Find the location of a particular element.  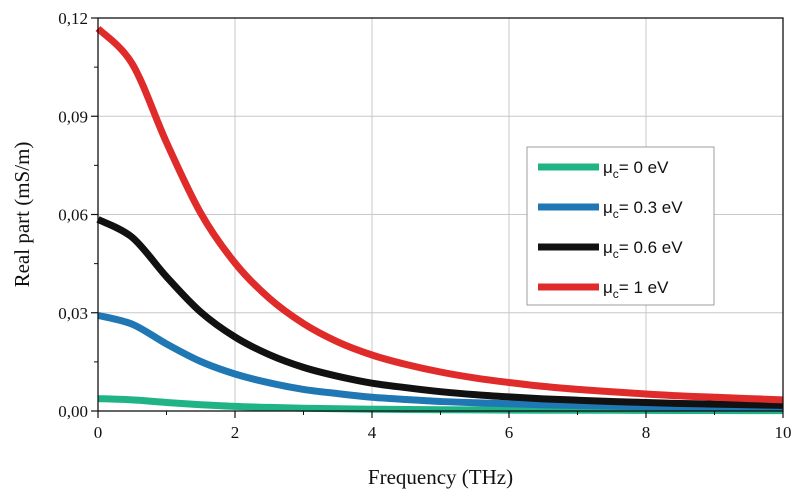

legend-label-3: μc= 1 eV is located at coordinates (636, 289).